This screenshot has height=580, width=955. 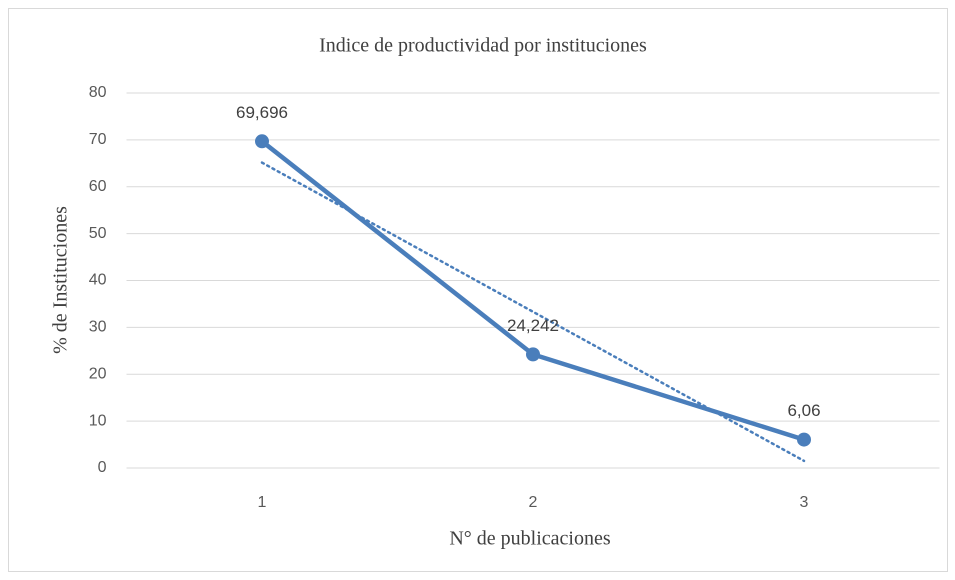 I want to click on y-axis-label: % de Instituciones, so click(x=61, y=280).